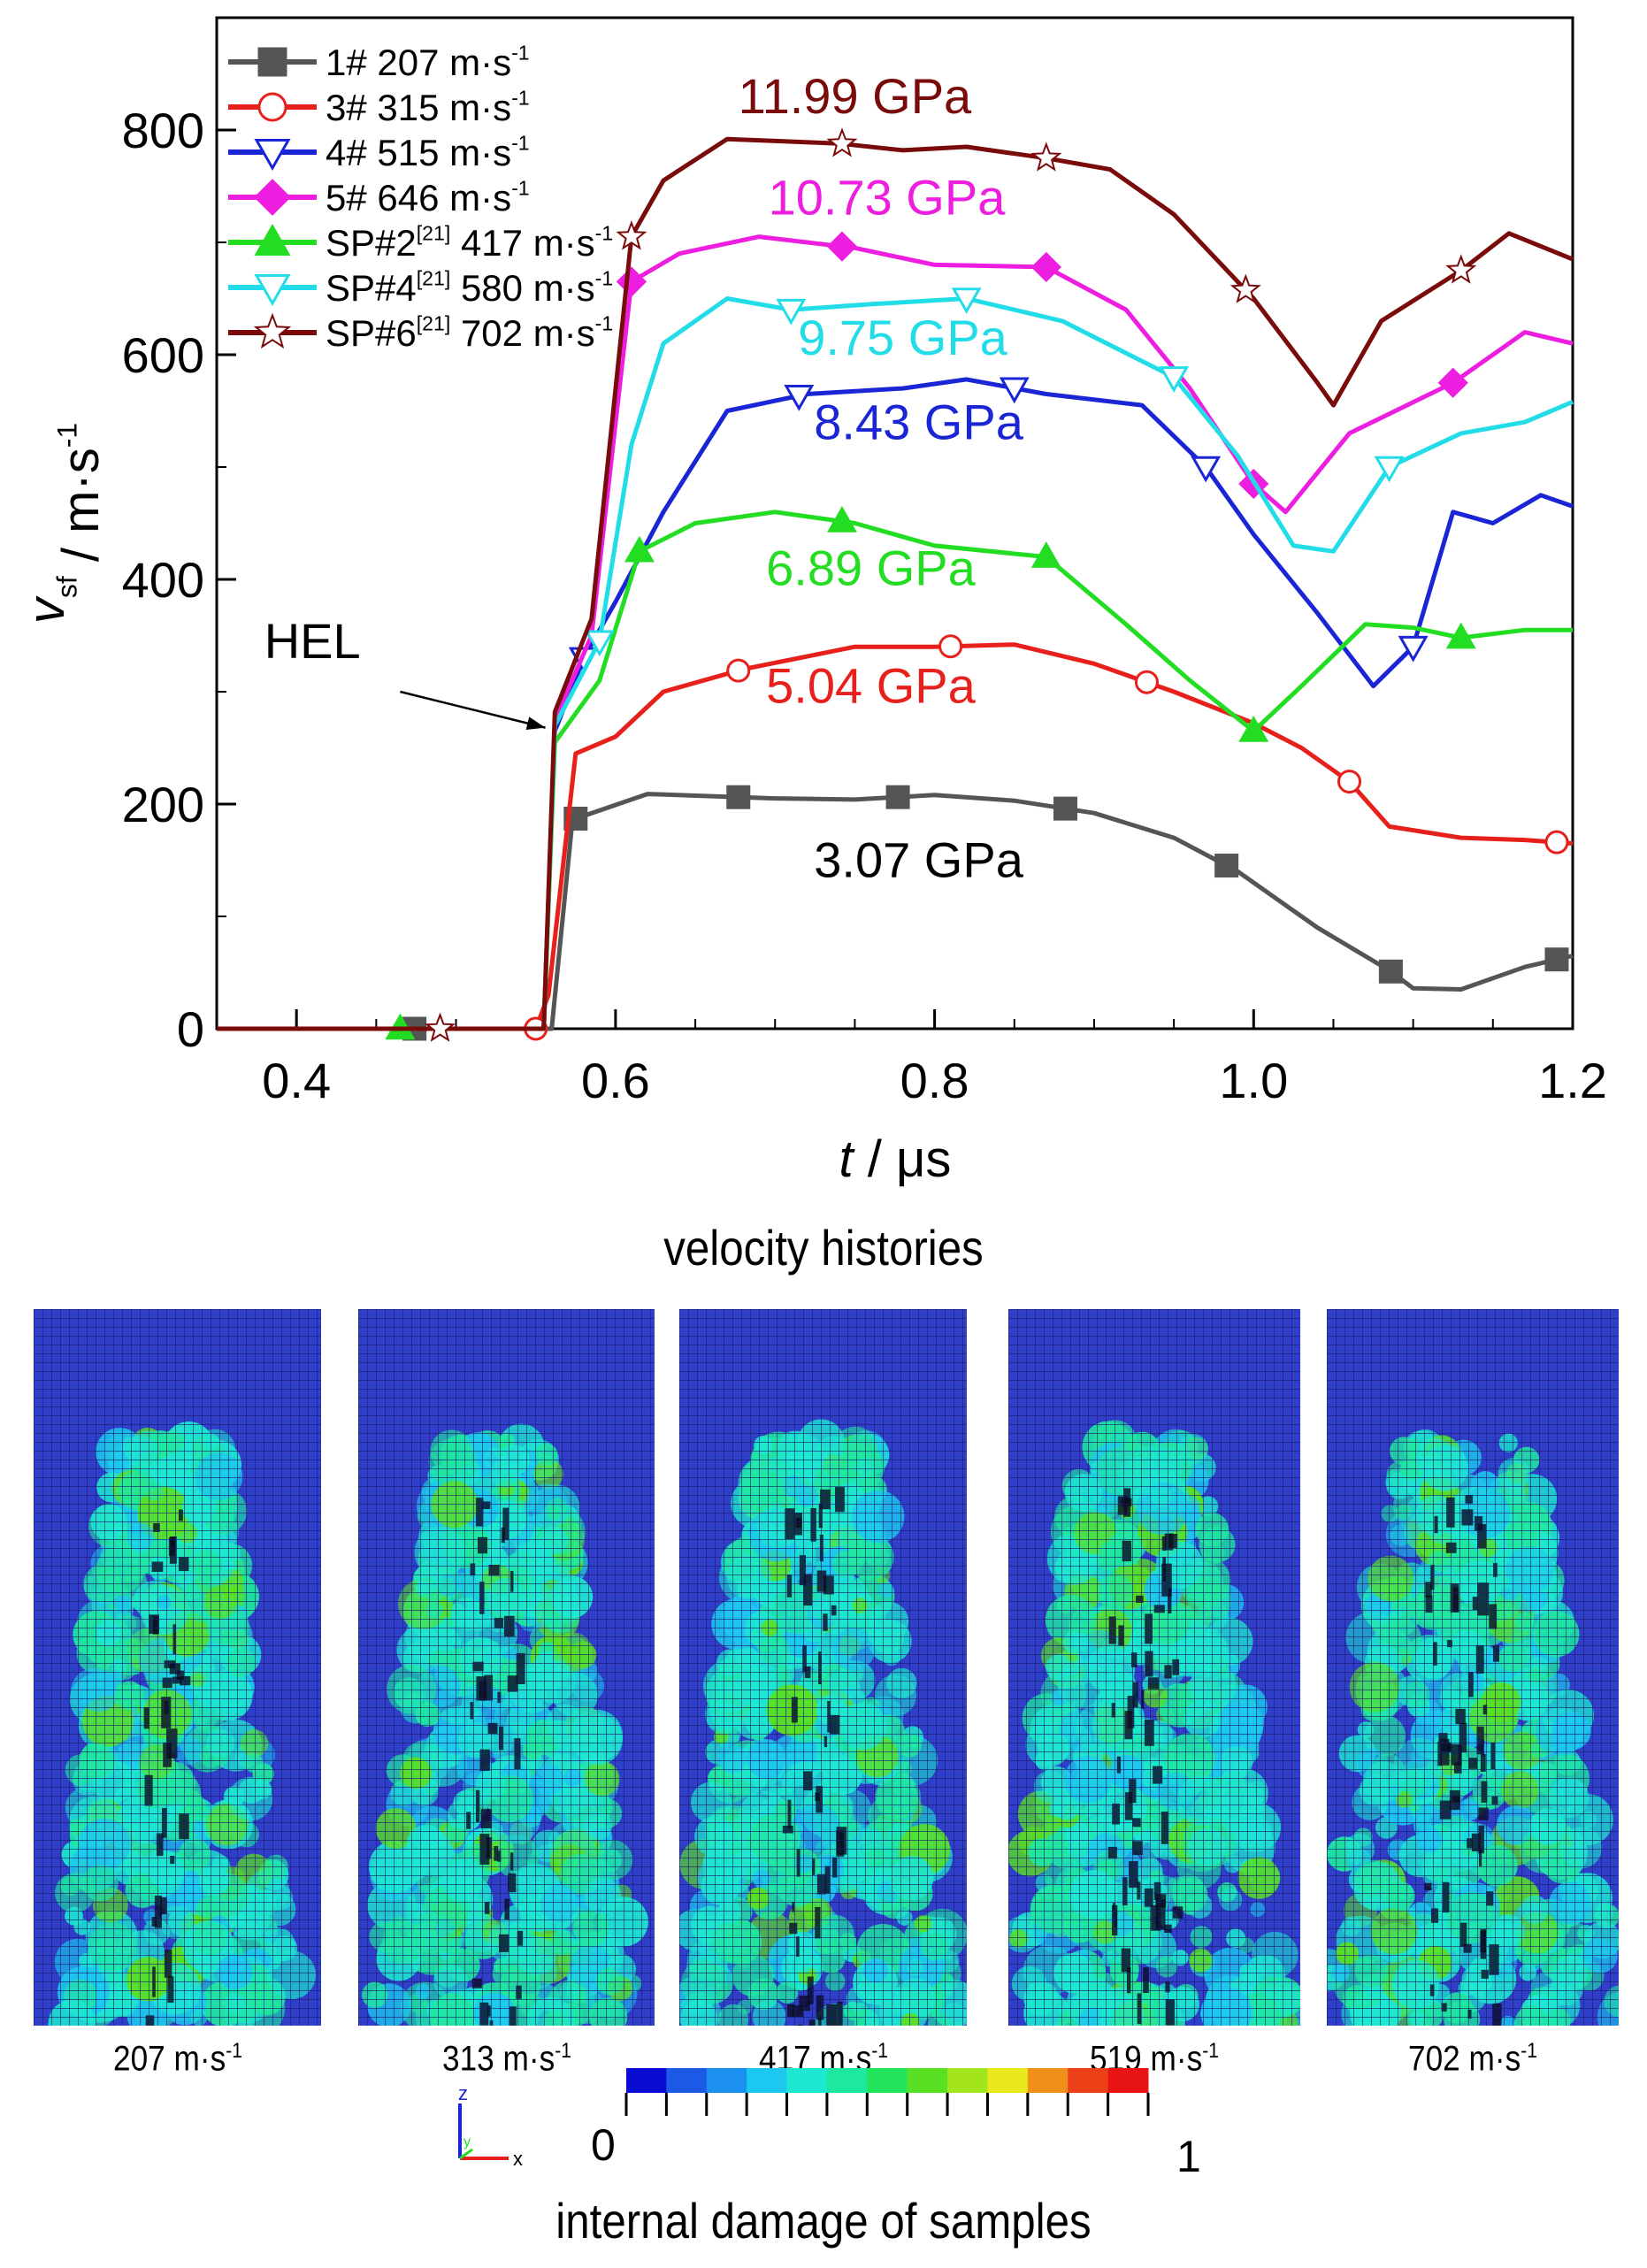  I want to click on legend-label: 1# 207 m·s-1, so click(428, 62).